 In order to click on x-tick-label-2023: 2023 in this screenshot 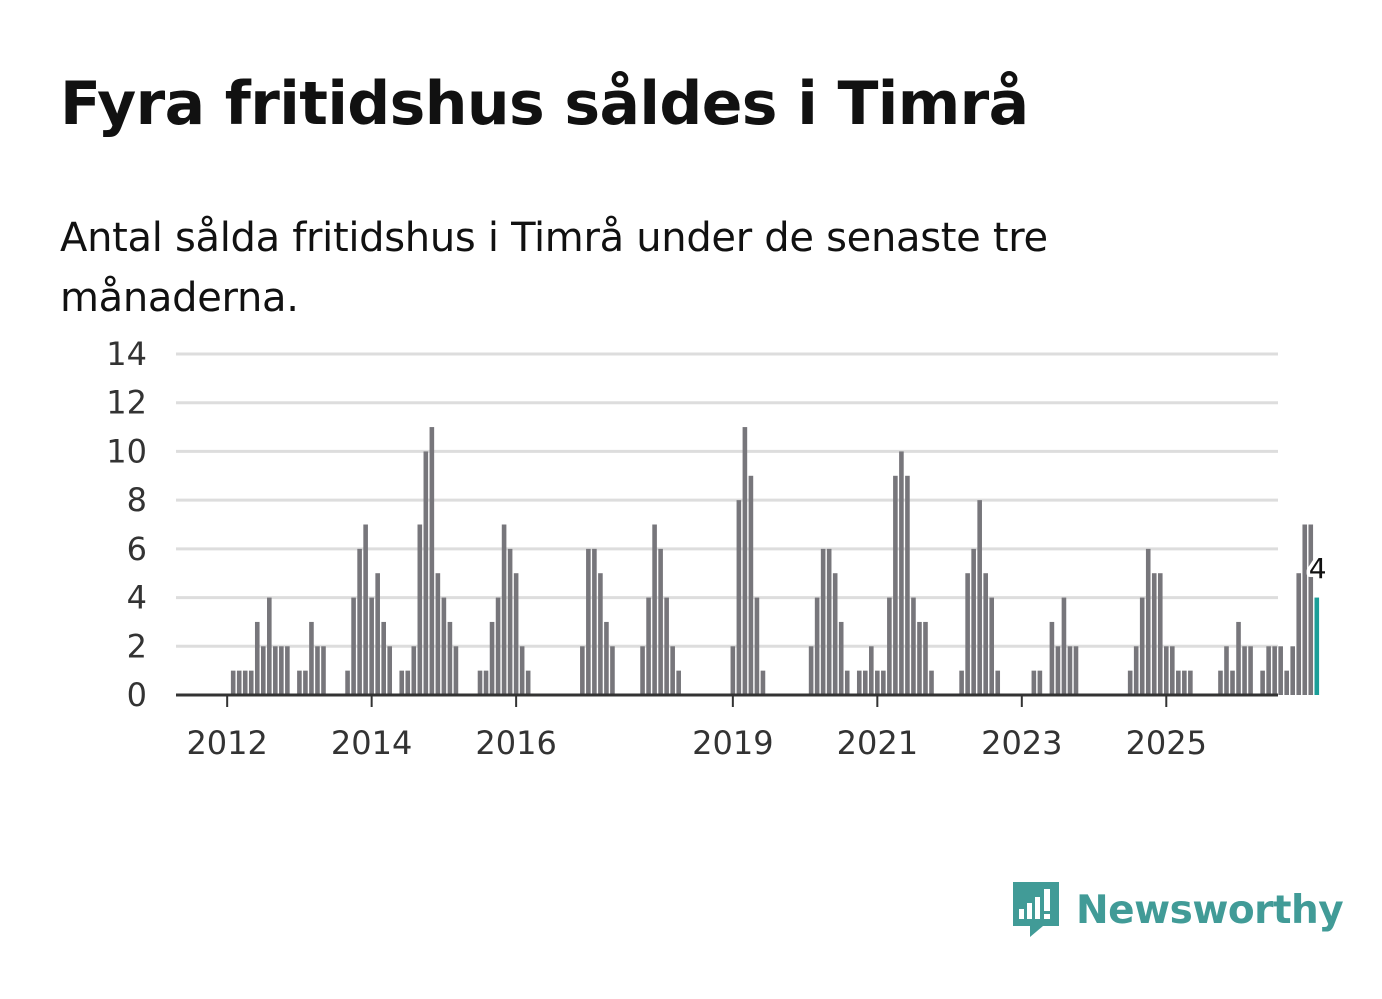, I will do `click(1021, 743)`.